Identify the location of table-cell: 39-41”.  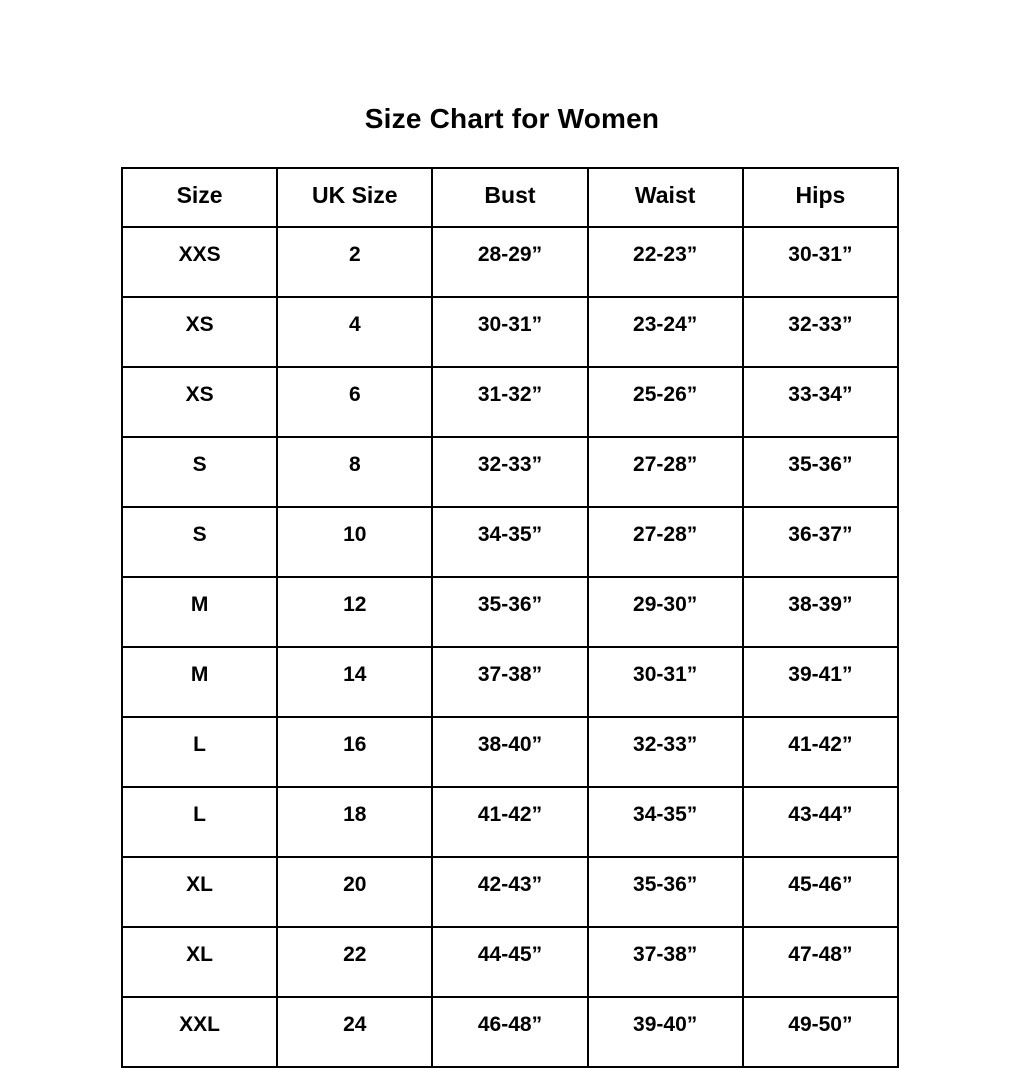
(820, 682).